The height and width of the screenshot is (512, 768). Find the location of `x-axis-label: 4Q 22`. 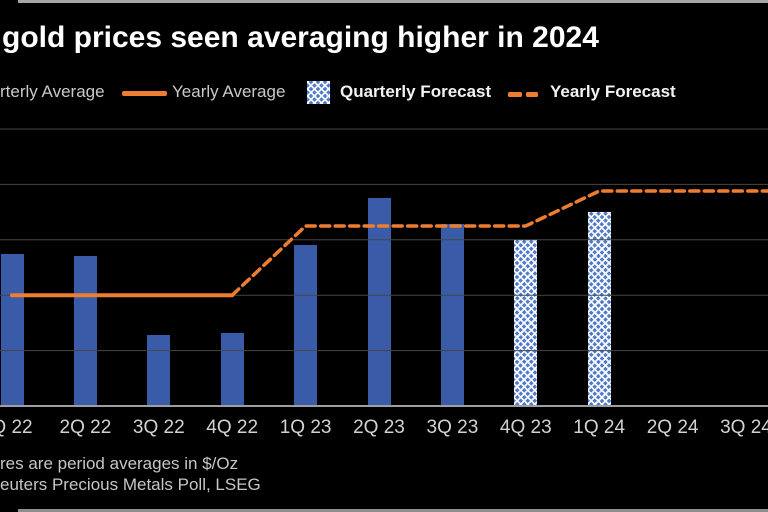

x-axis-label: 4Q 22 is located at coordinates (232, 427).